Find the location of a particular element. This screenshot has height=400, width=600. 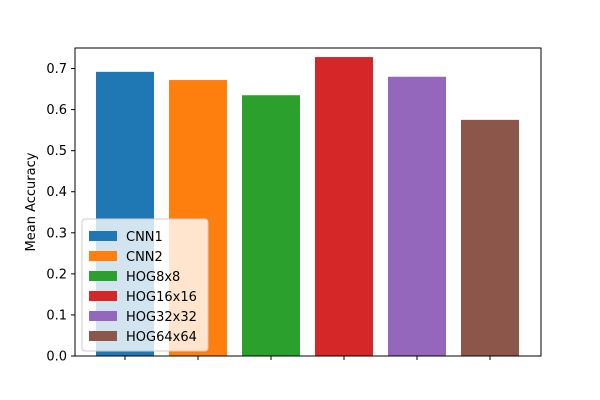

bar-hog16x16 is located at coordinates (344, 206).